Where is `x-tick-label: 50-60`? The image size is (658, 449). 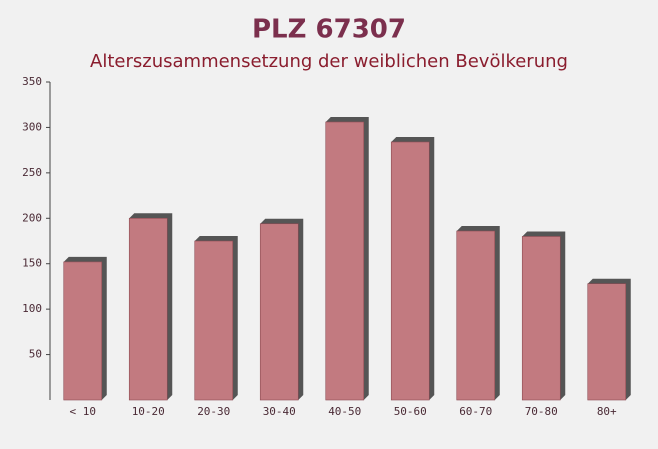
x-tick-label: 50-60 is located at coordinates (410, 411).